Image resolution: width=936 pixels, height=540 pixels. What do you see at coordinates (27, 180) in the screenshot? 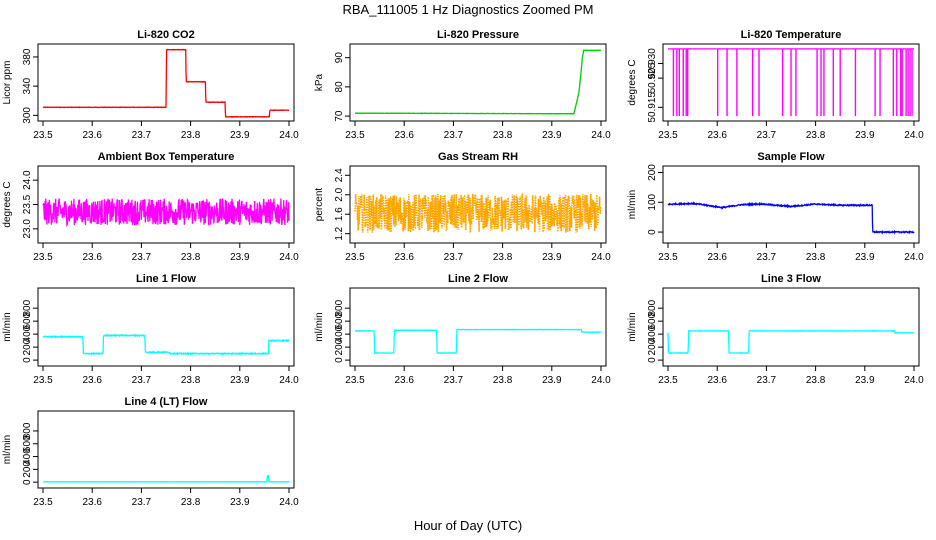
I see `y-tick-label: 24.0` at bounding box center [27, 180].